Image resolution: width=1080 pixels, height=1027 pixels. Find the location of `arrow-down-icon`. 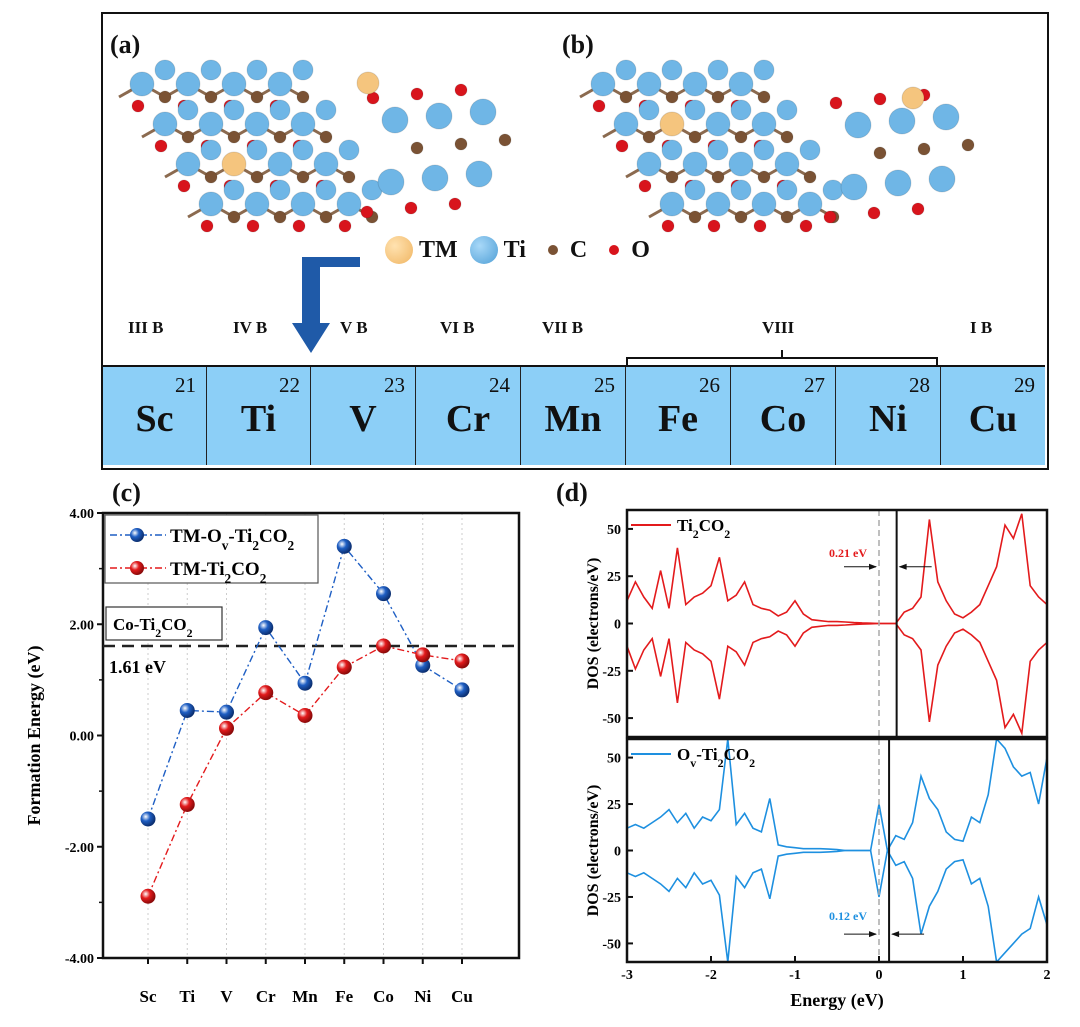

arrow-down-icon is located at coordinates (326, 305).